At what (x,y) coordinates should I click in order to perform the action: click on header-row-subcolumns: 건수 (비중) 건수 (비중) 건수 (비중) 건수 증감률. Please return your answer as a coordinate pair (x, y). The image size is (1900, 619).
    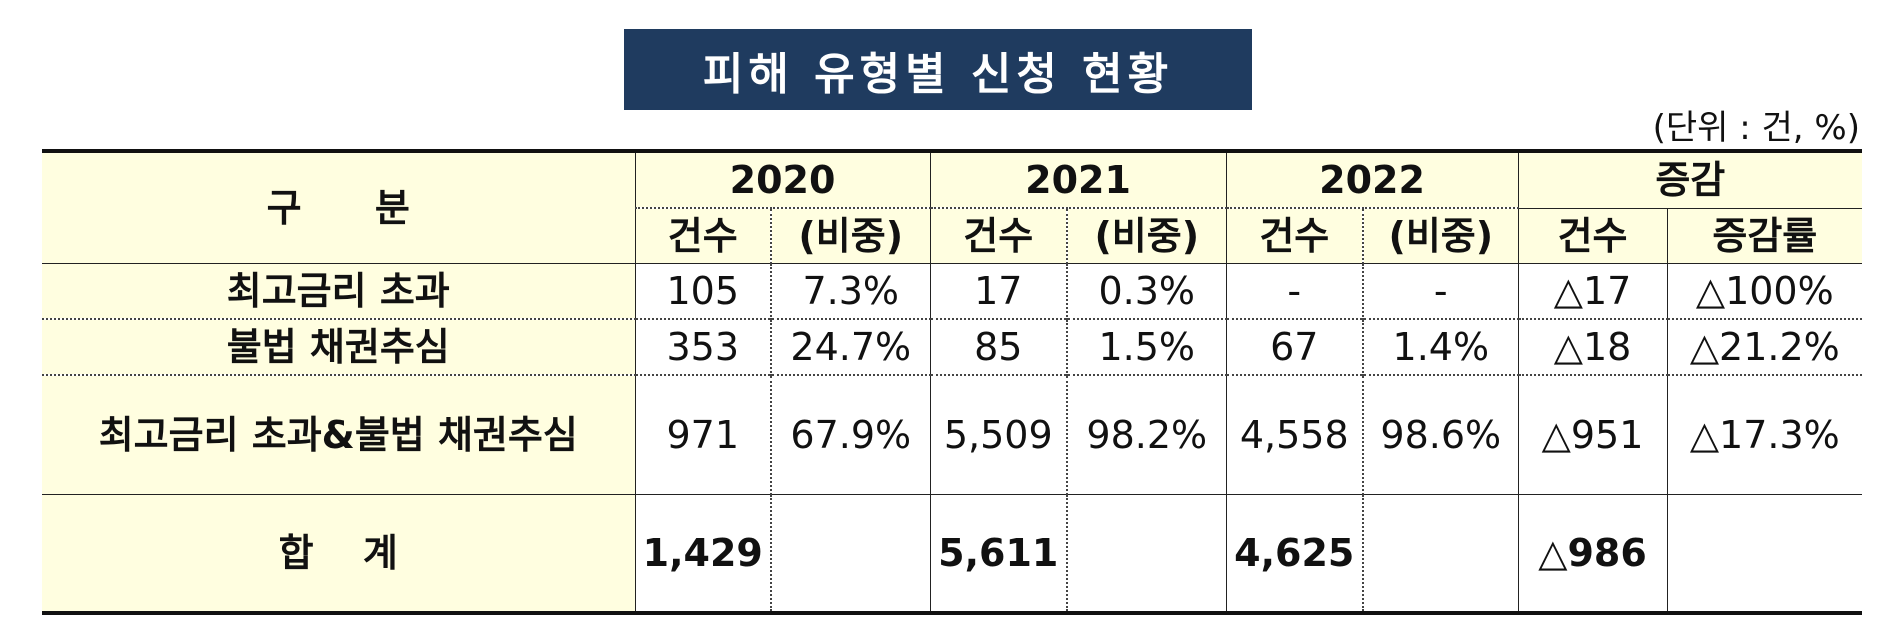
    Looking at the image, I should click on (952, 235).